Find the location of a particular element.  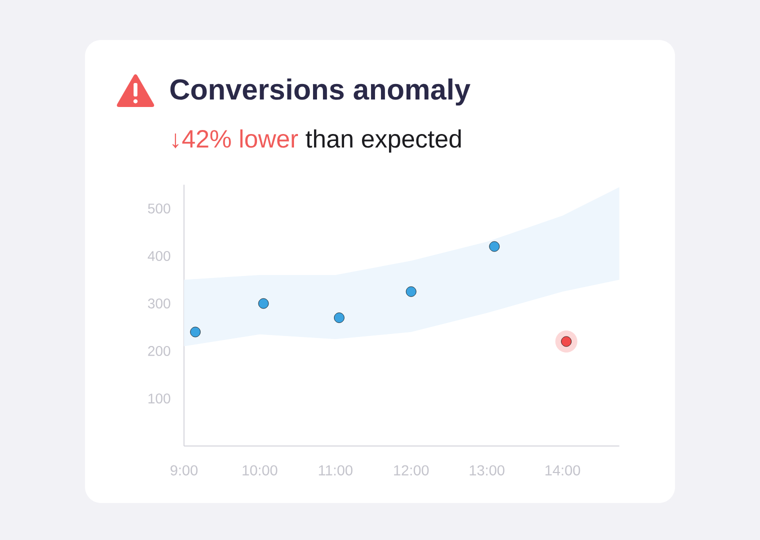

y-tick-label: 200 is located at coordinates (159, 351).